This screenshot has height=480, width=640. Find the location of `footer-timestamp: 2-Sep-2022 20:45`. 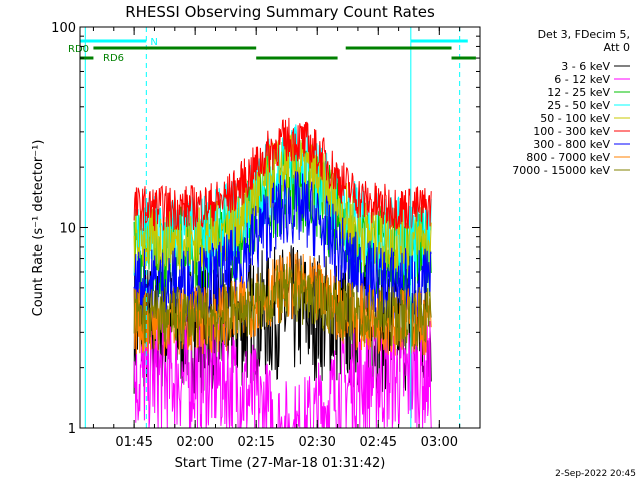

footer-timestamp: 2-Sep-2022 20:45 is located at coordinates (595, 474).